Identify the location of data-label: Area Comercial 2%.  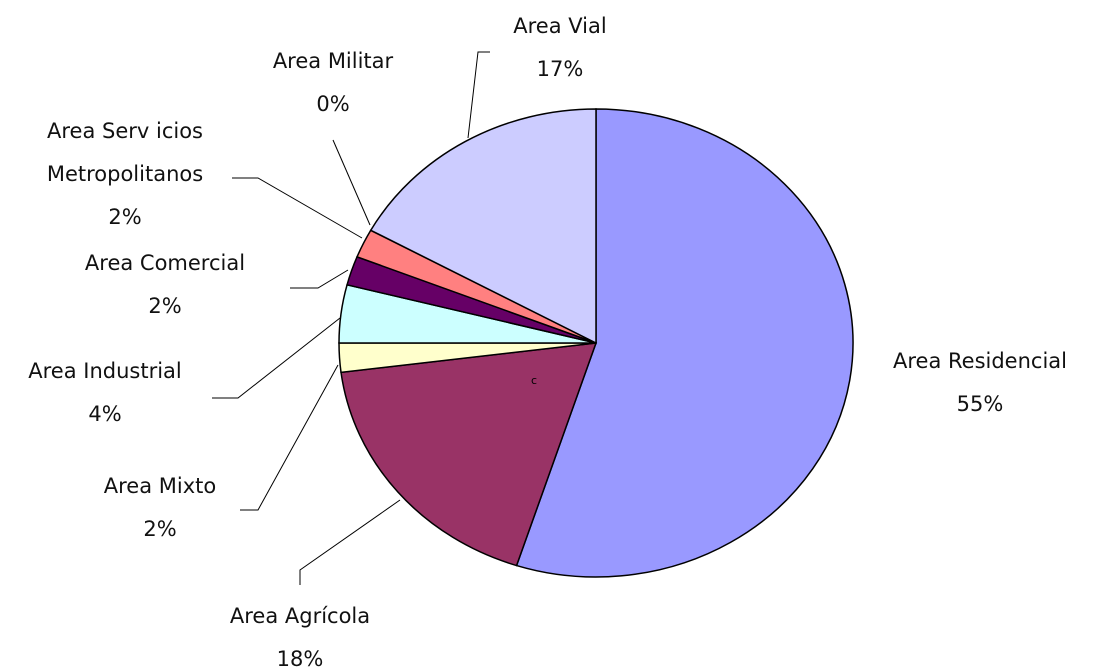
(165, 285).